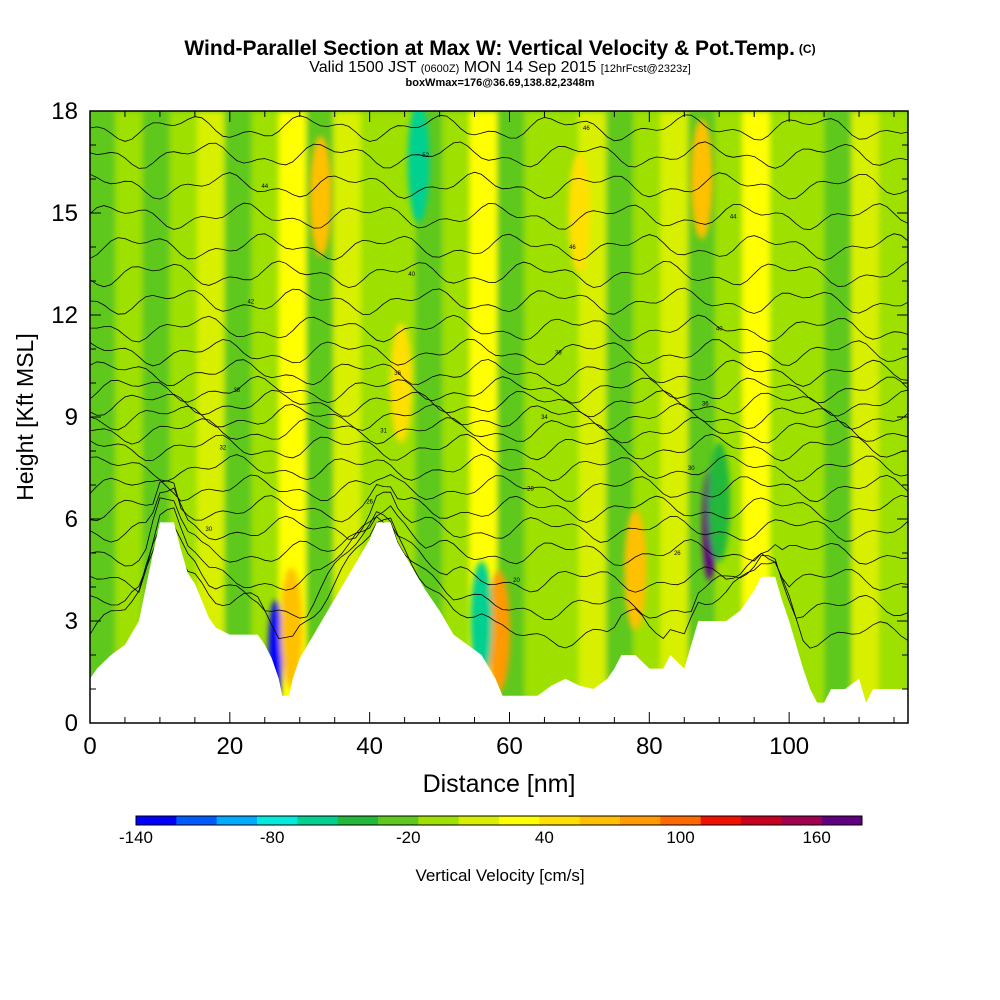 The width and height of the screenshot is (1000, 1000). What do you see at coordinates (250, 302) in the screenshot?
I see `contour-label: 42` at bounding box center [250, 302].